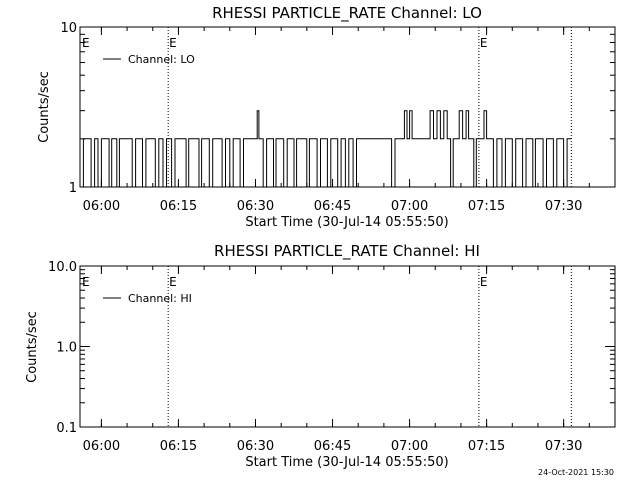 The width and height of the screenshot is (640, 480). I want to click on series-lo, so click(326, 149).